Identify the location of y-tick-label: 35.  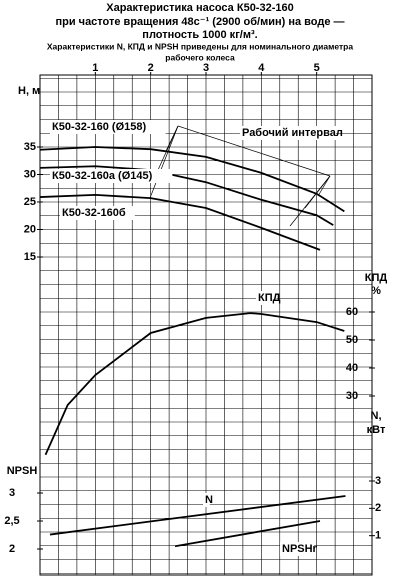
(30, 147).